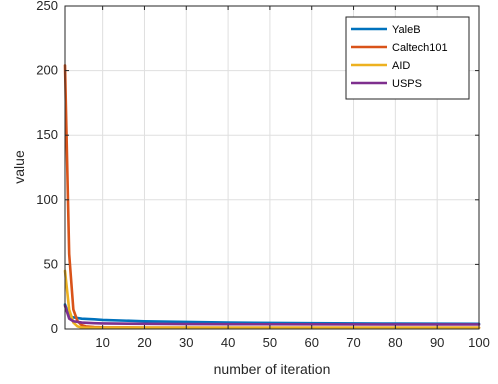  I want to click on x-tick-label: 50, so click(270, 342).